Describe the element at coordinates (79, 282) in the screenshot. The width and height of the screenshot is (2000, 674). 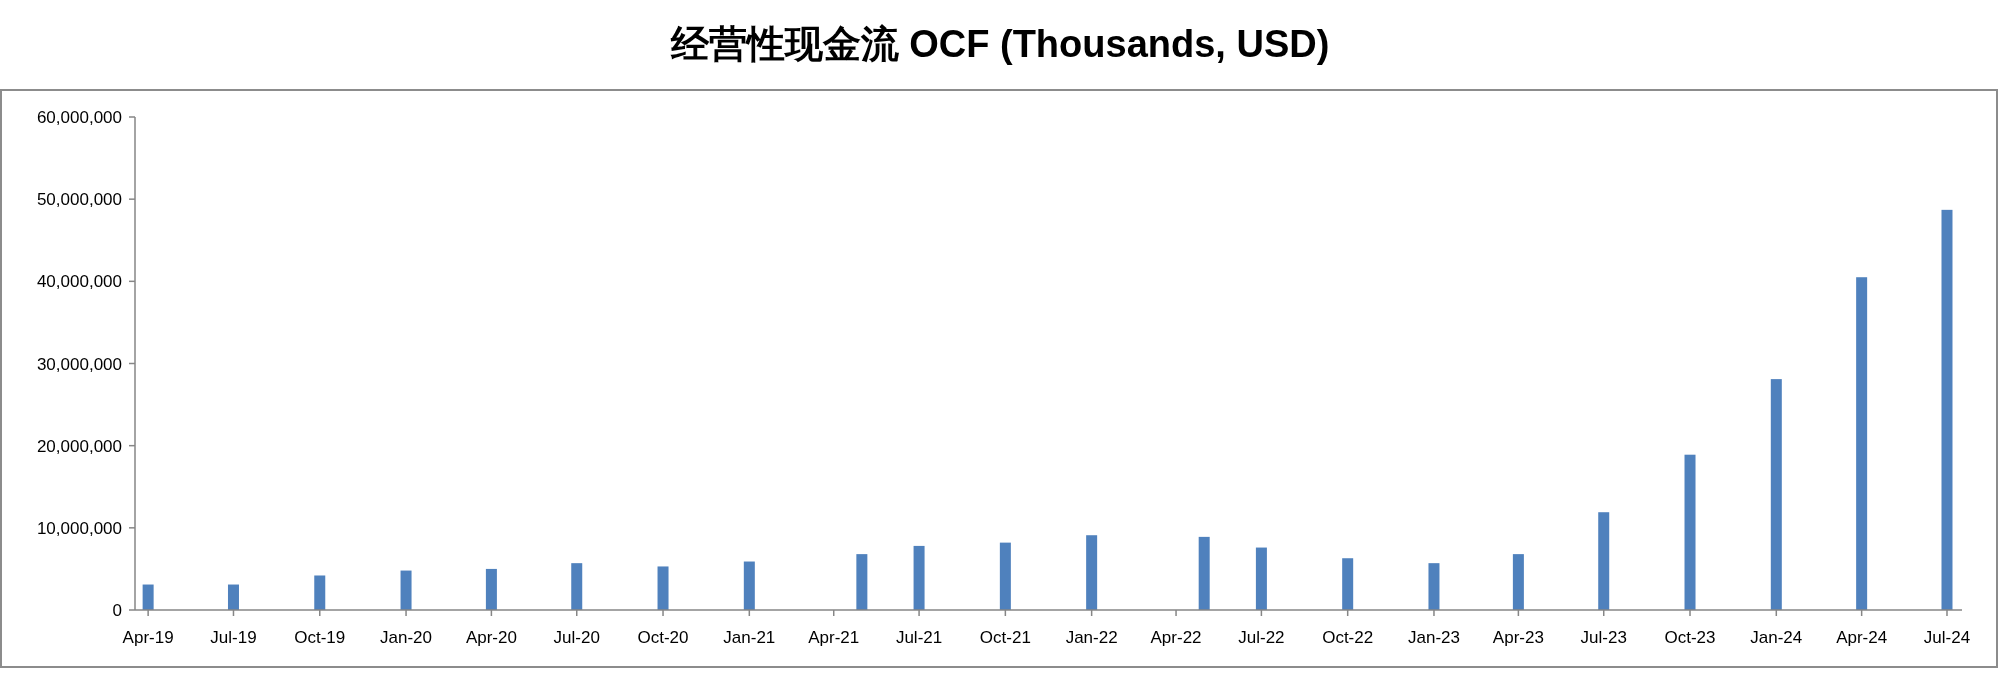
I see `y-tick-label: 40,000,000` at that location.